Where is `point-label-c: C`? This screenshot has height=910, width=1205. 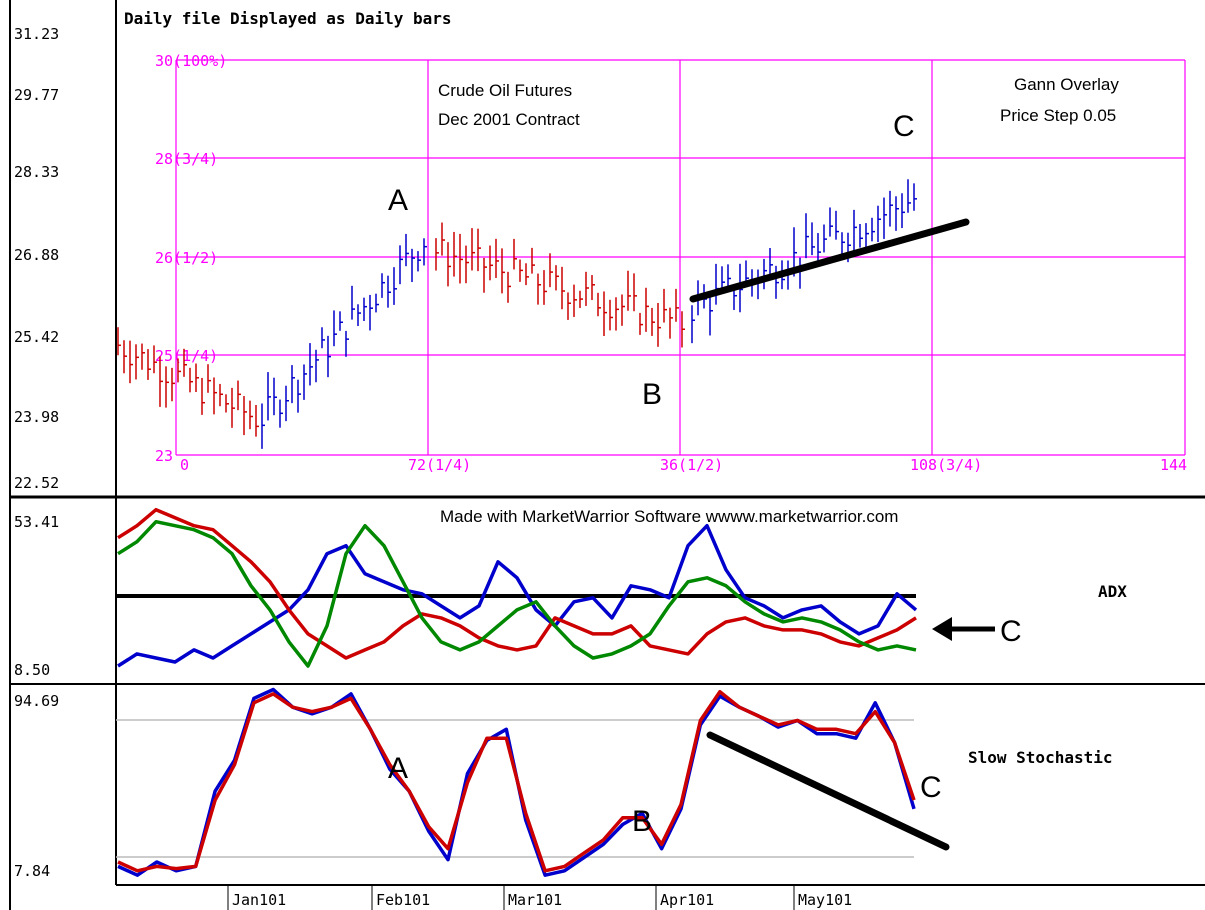 point-label-c: C is located at coordinates (904, 126).